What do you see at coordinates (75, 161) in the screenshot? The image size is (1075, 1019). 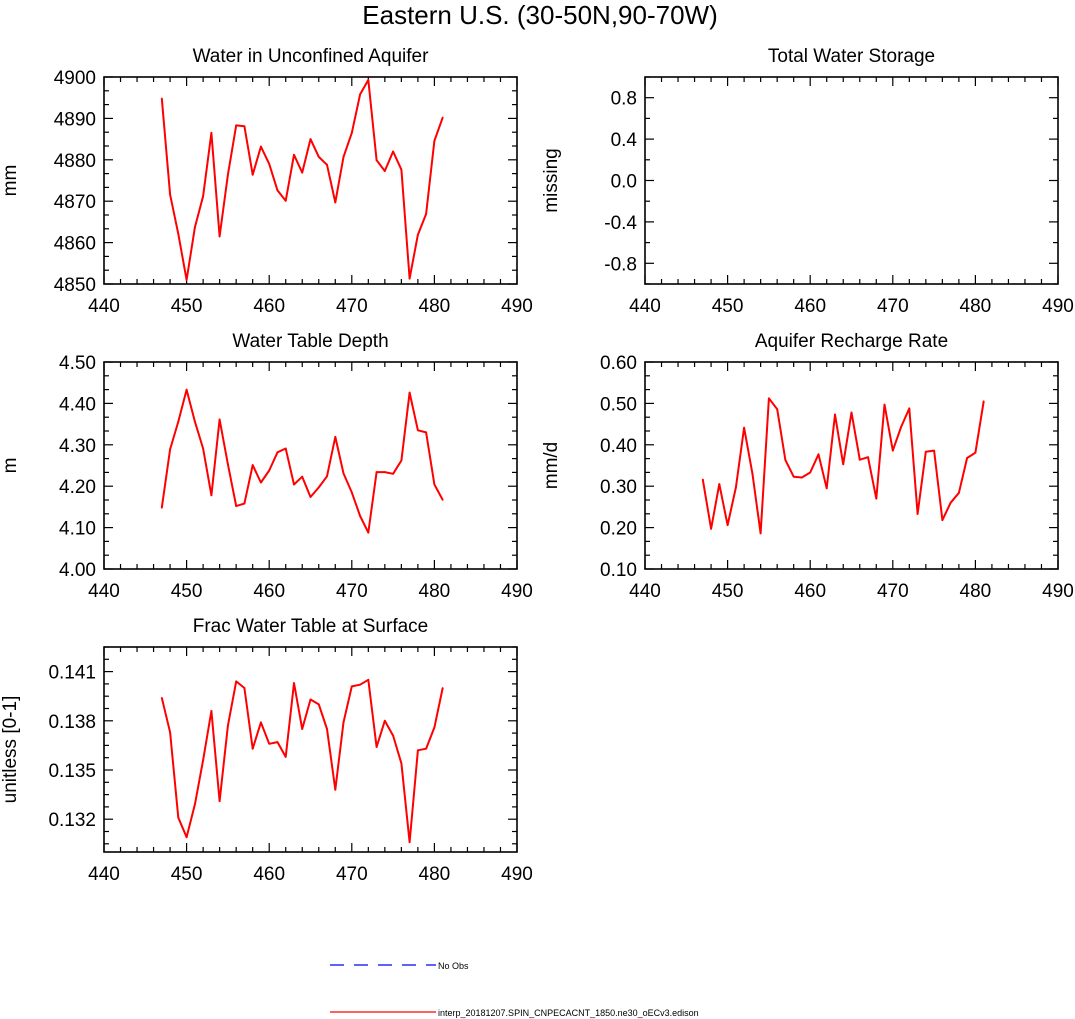 I see `y-tick-label: 4880` at bounding box center [75, 161].